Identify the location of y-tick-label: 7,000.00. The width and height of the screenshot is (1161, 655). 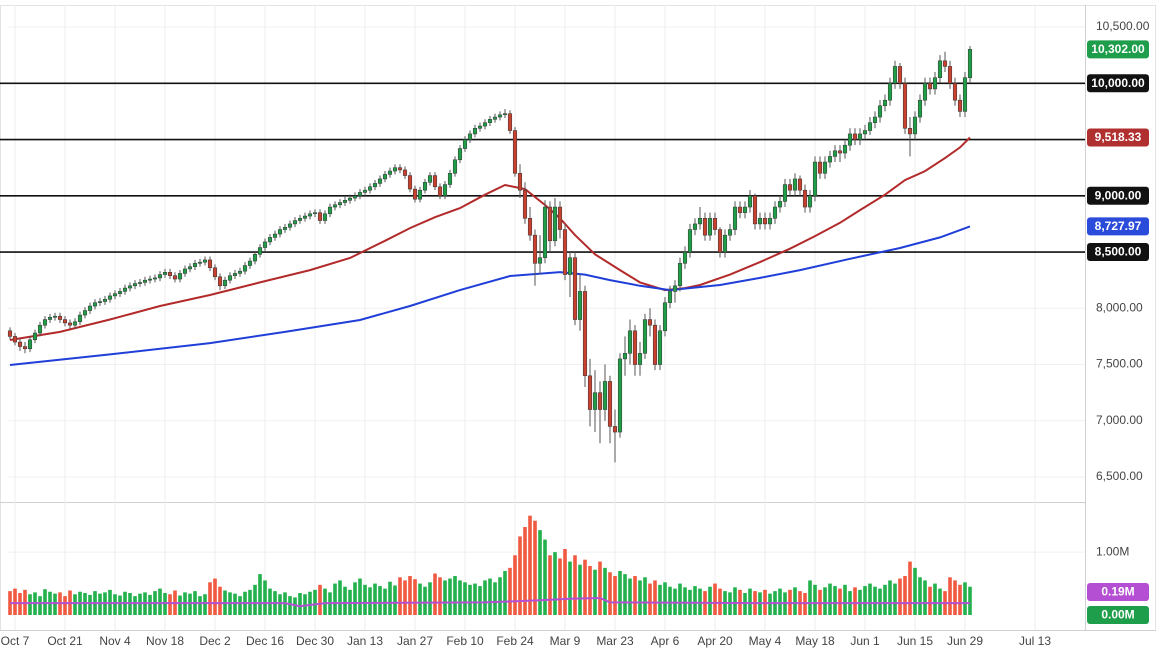
(1119, 420).